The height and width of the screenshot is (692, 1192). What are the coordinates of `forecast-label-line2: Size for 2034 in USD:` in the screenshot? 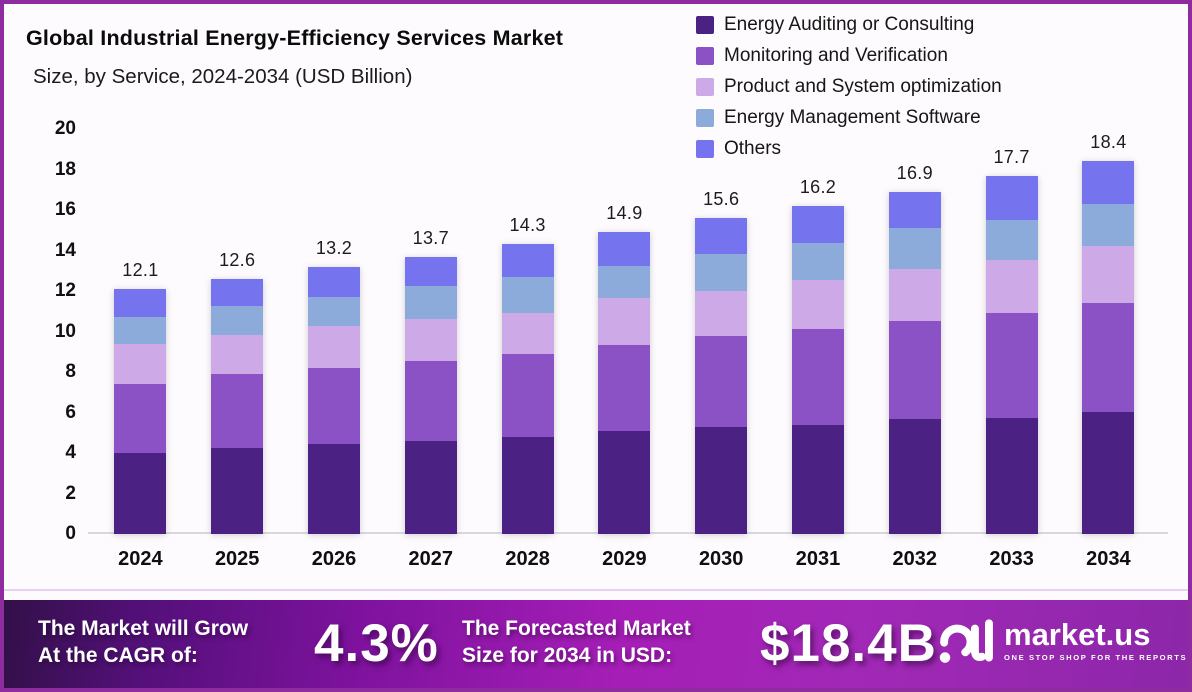 It's located at (567, 655).